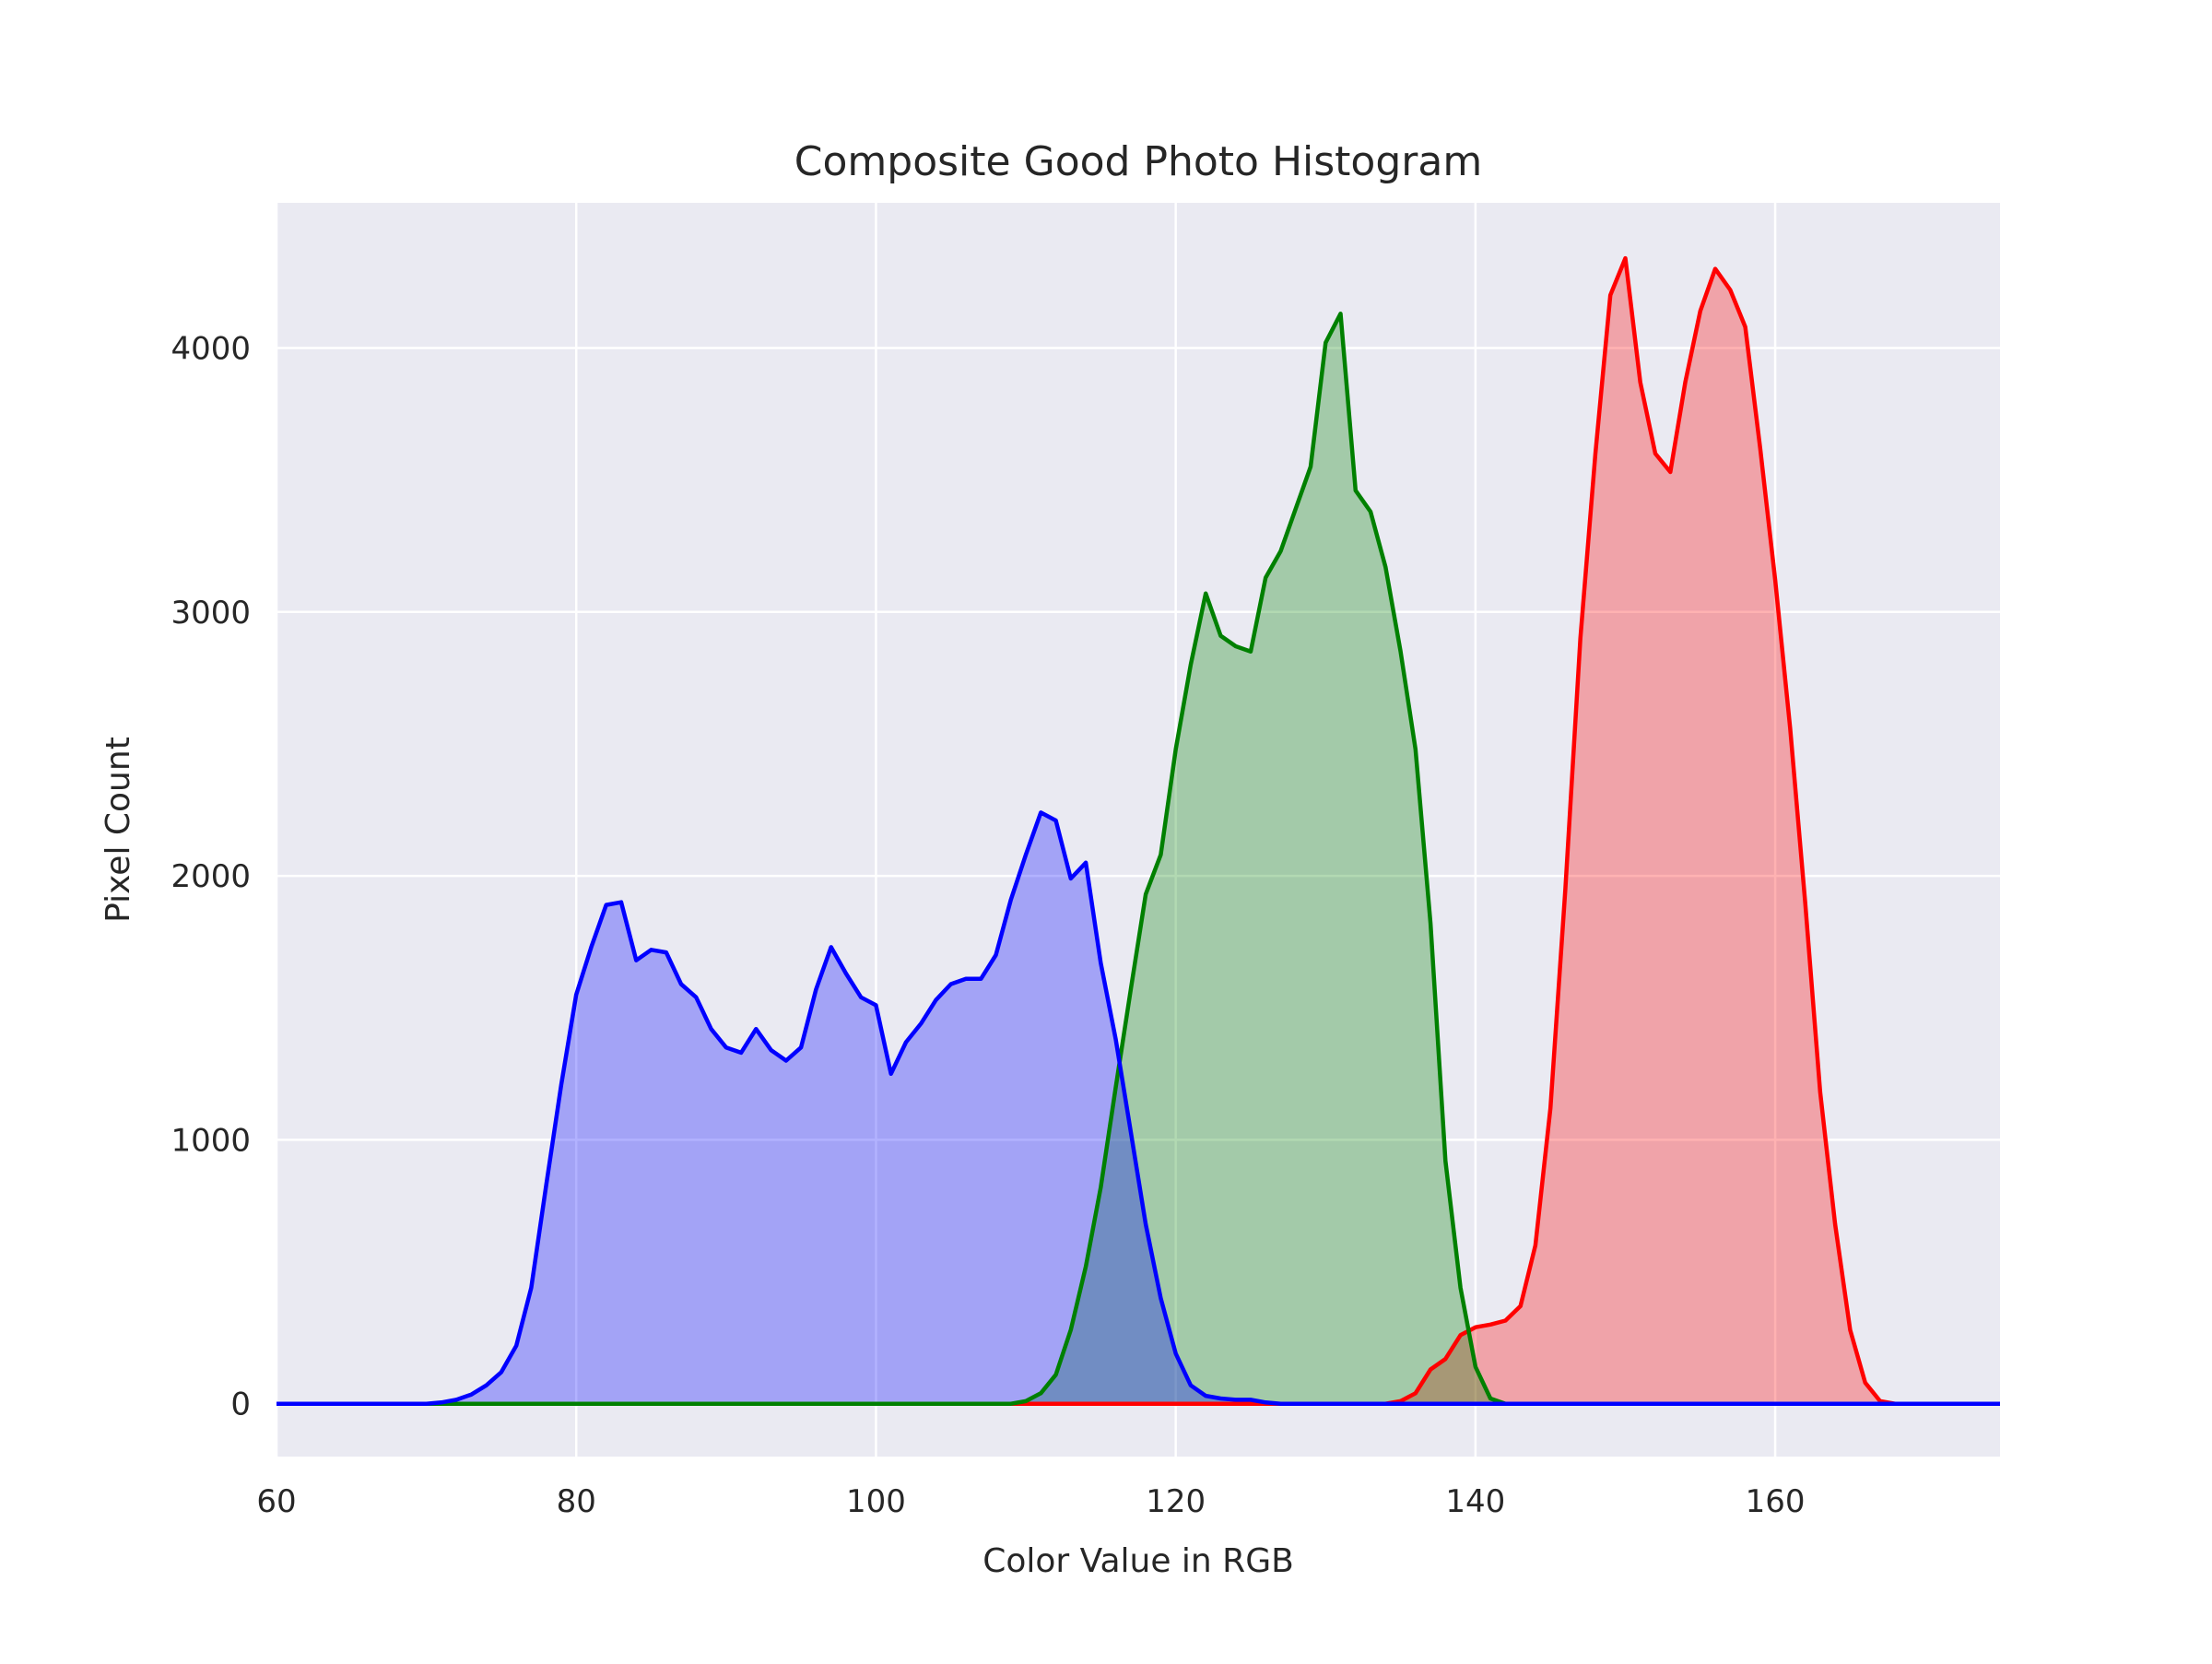 This screenshot has height=1664, width=2212. I want to click on y-tick-label: 3000, so click(211, 613).